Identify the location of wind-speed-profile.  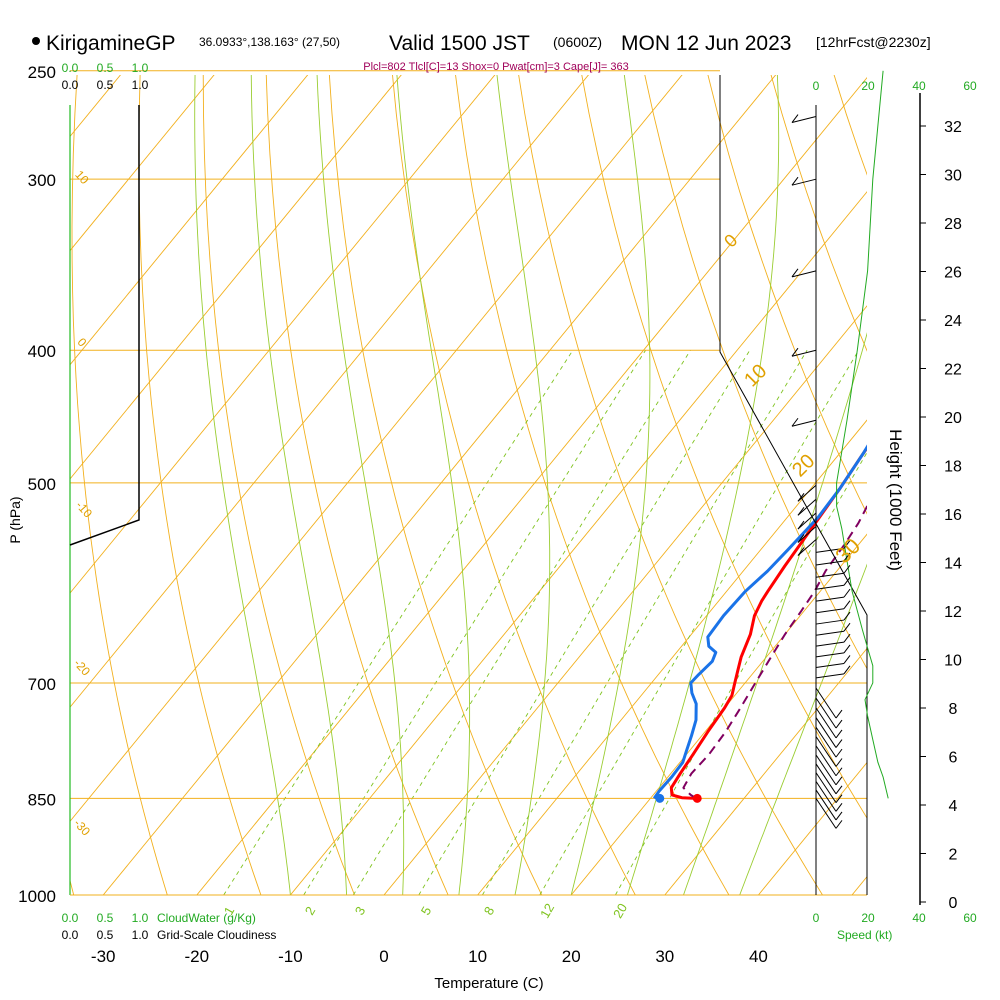
(862, 434).